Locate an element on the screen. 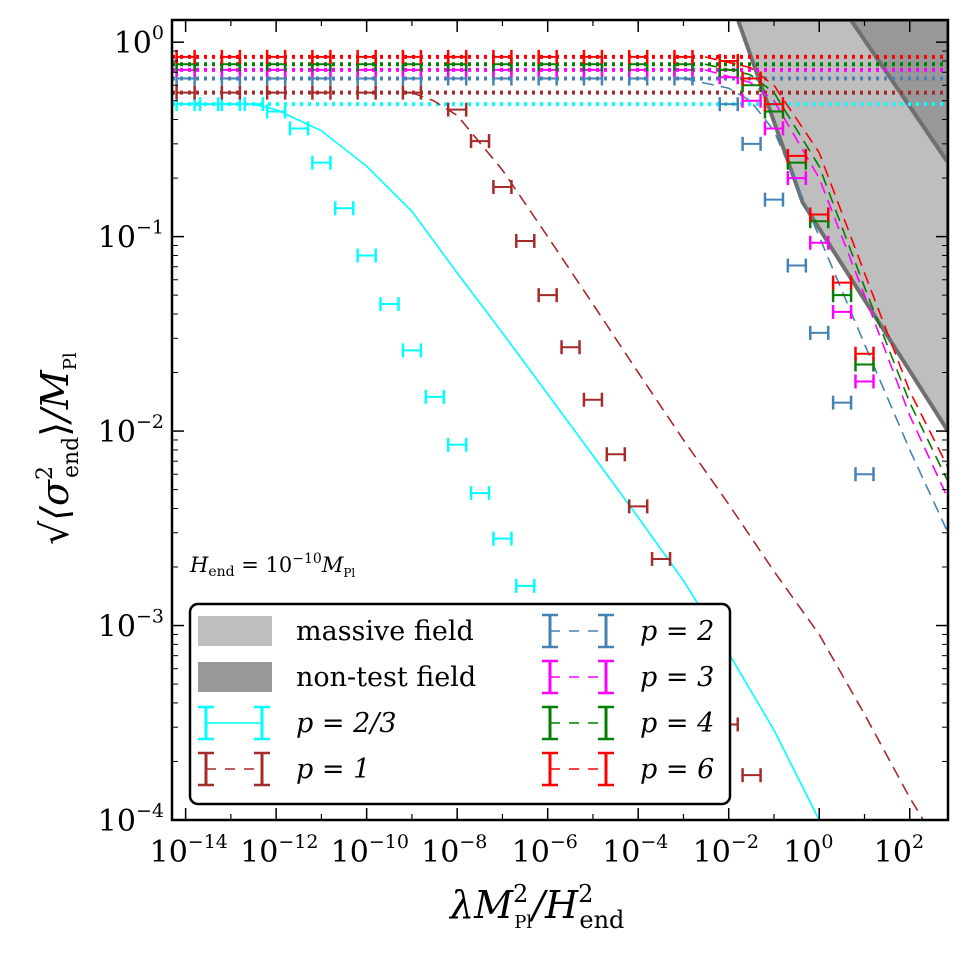 This screenshot has height=957, width=968. series-4-curve is located at coordinates (826, 272).